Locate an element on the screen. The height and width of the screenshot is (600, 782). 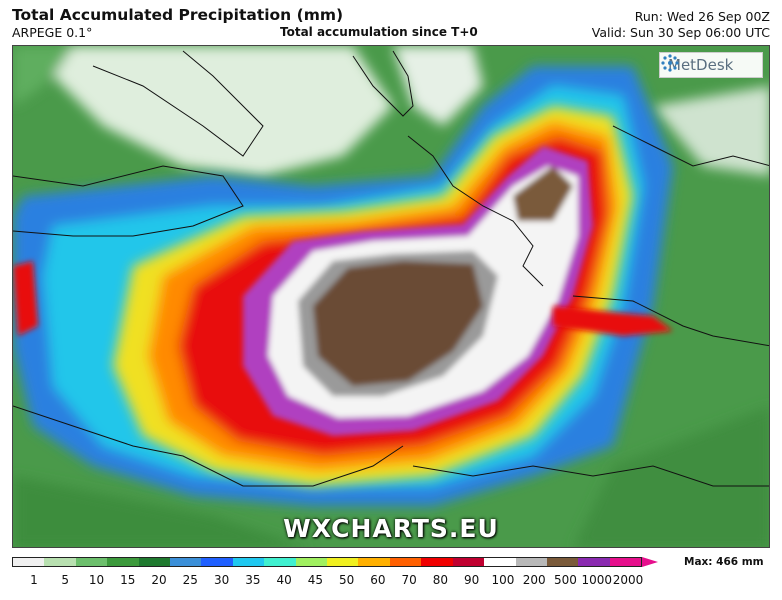
chart-title: Total Accumulated Precipitation (mm) is located at coordinates (178, 15).